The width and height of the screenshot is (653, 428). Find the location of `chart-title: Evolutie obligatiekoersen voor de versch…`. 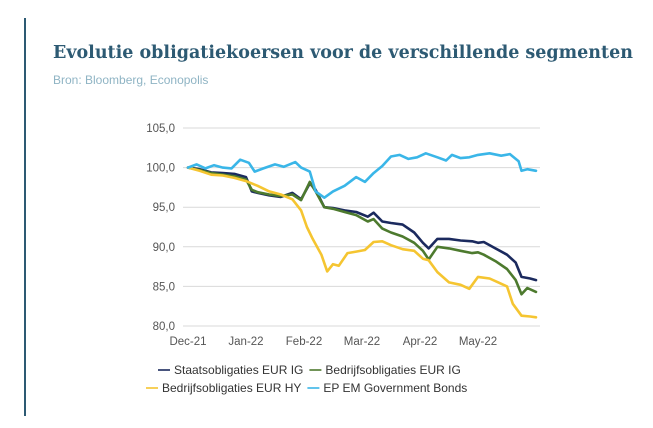

chart-title: Evolutie obligatiekoersen voor de versch… is located at coordinates (343, 53).